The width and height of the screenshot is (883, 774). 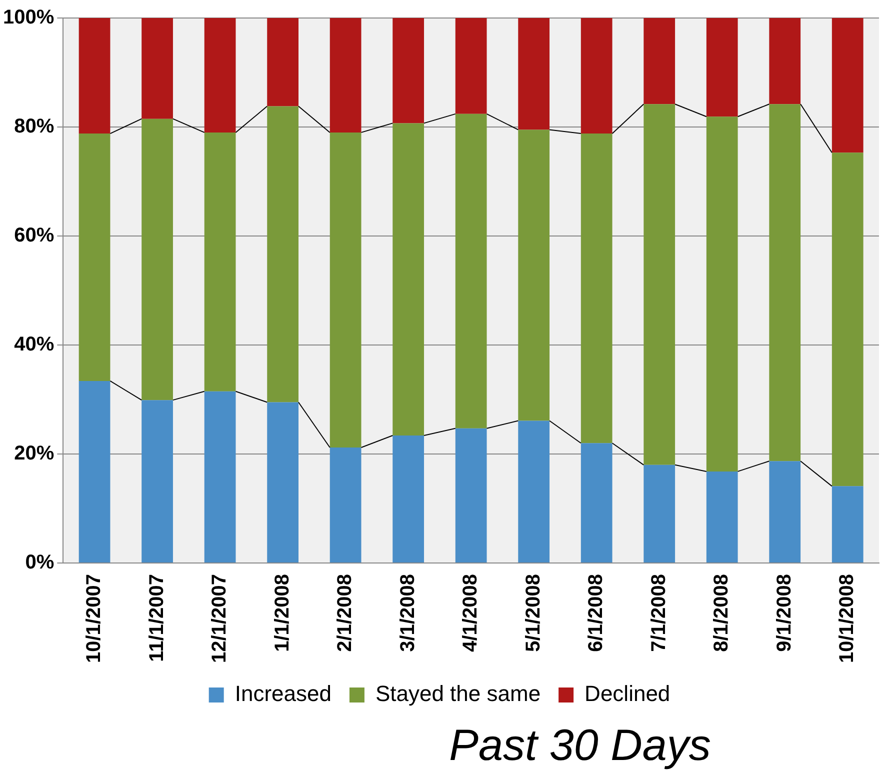 What do you see at coordinates (596, 613) in the screenshot?
I see `x-tick-label: 6/1/2008` at bounding box center [596, 613].